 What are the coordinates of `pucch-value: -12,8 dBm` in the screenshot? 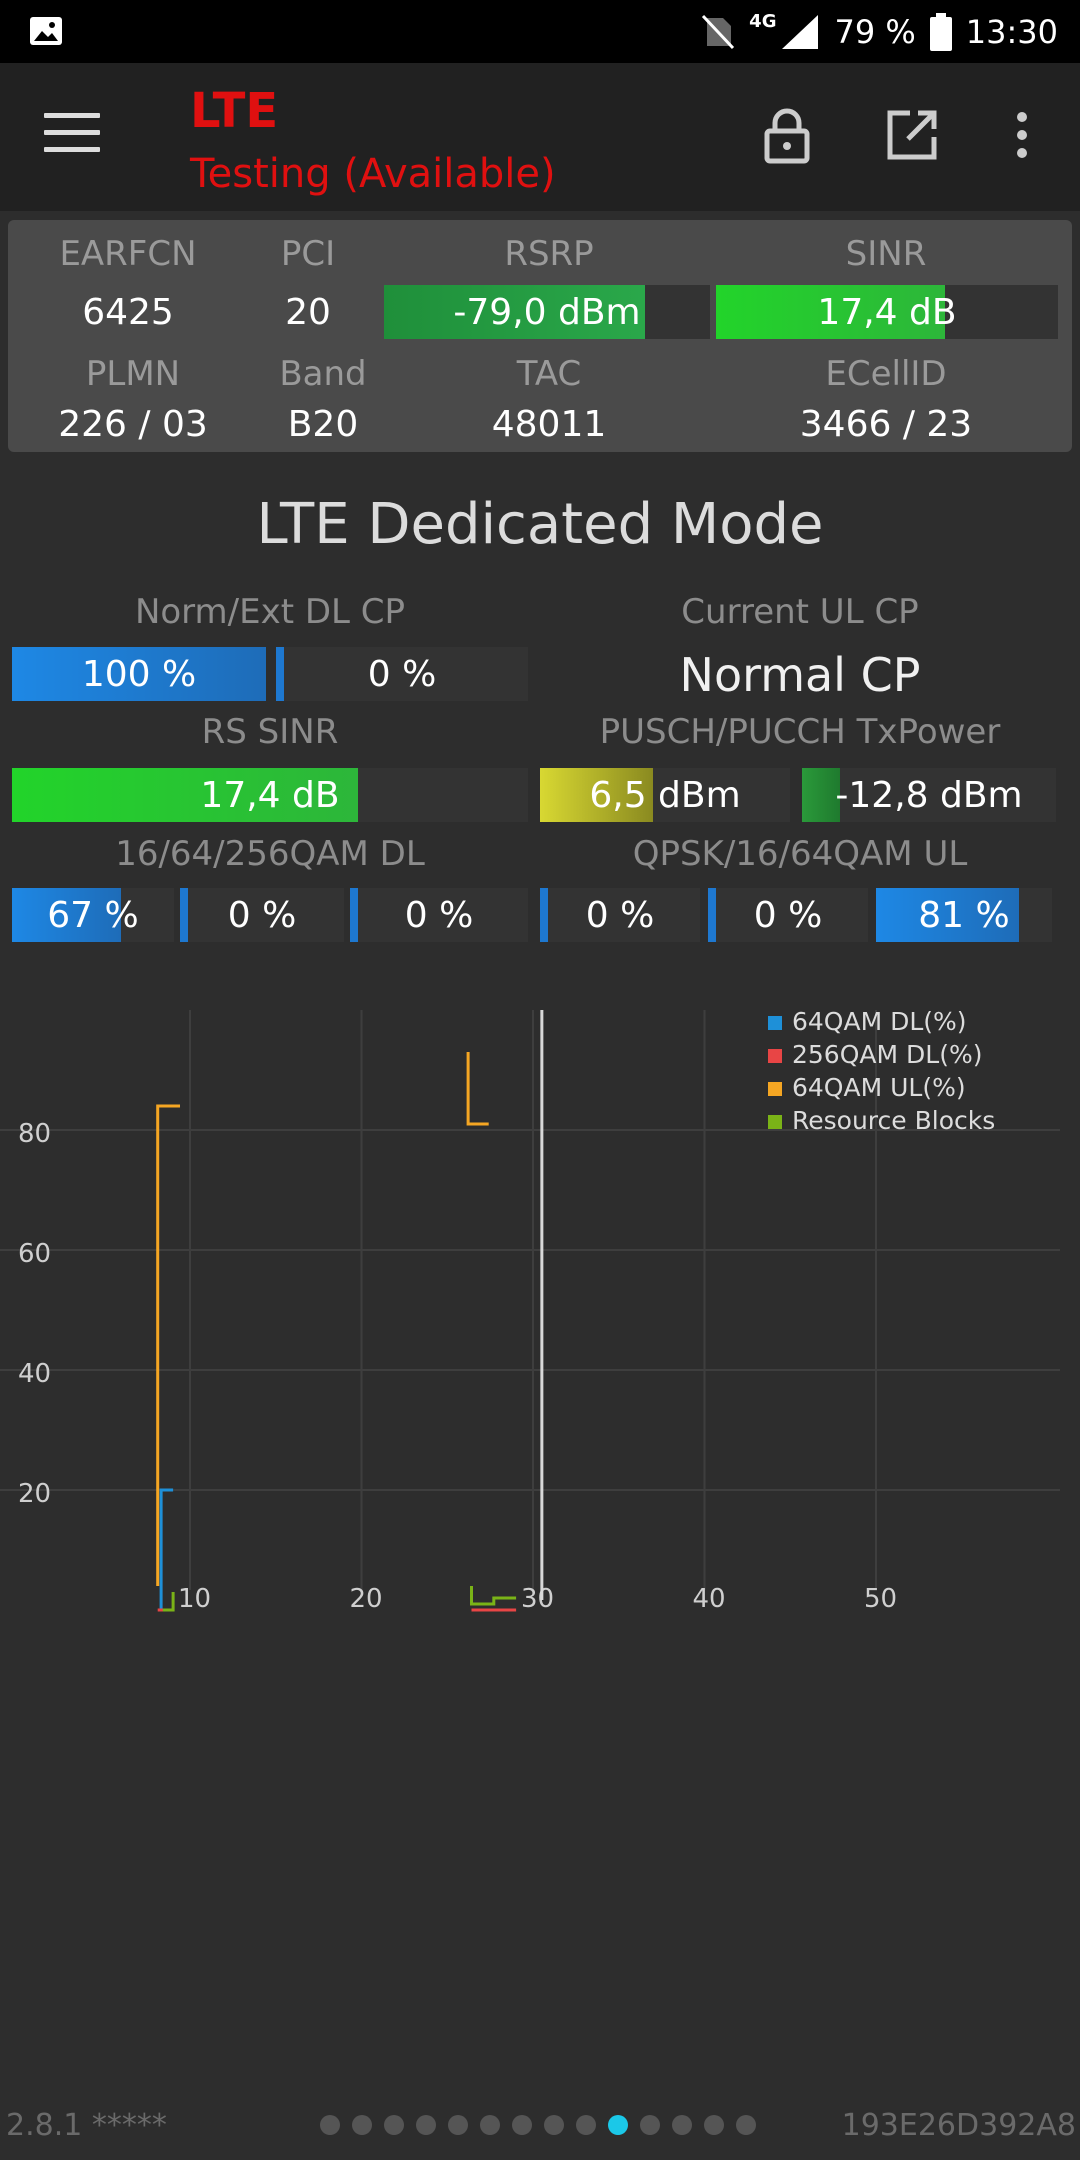 It's located at (929, 795).